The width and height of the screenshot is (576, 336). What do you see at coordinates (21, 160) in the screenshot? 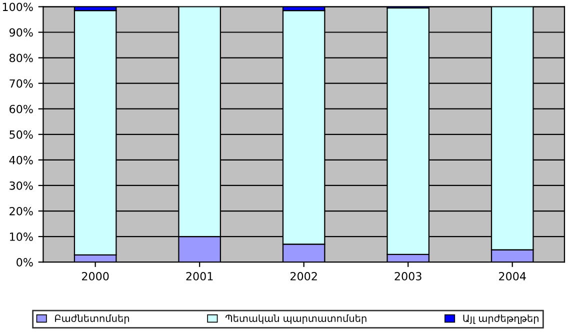
I see `y-tick-label: 40%` at bounding box center [21, 160].